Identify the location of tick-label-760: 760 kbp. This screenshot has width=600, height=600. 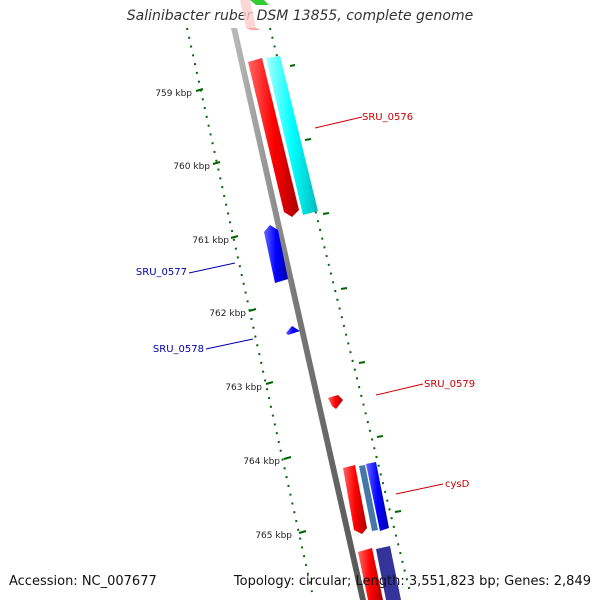
(191, 167).